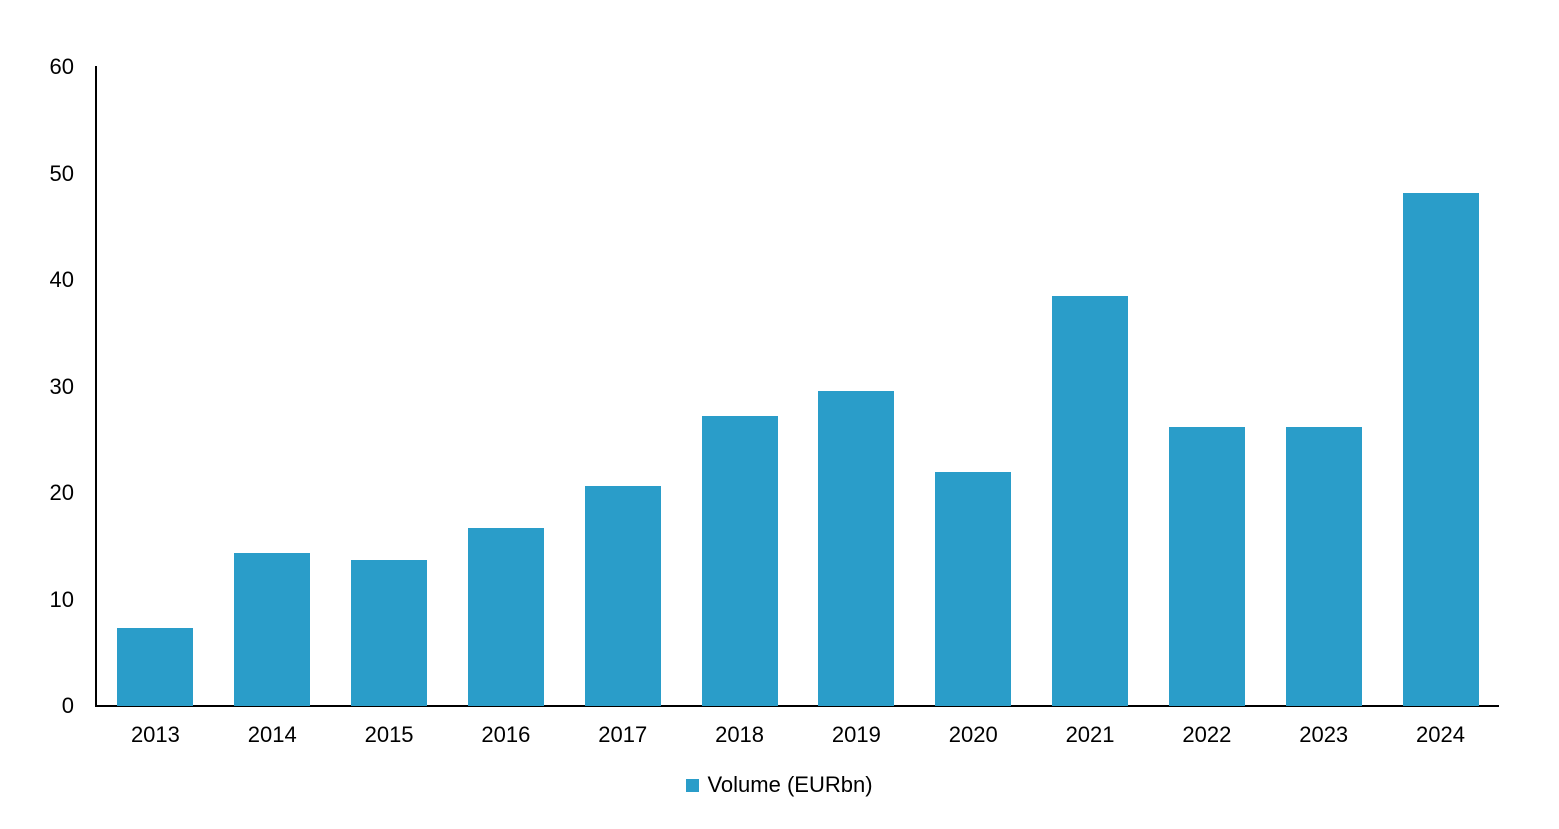 The height and width of the screenshot is (829, 1559). What do you see at coordinates (389, 734) in the screenshot?
I see `x-tick-label: 2015` at bounding box center [389, 734].